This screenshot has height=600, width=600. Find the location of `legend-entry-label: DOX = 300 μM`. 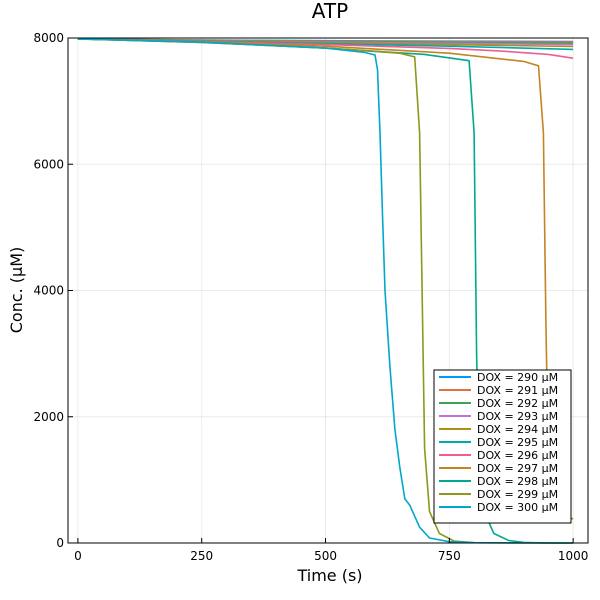

legend-entry-label: DOX = 300 μM is located at coordinates (517, 507).